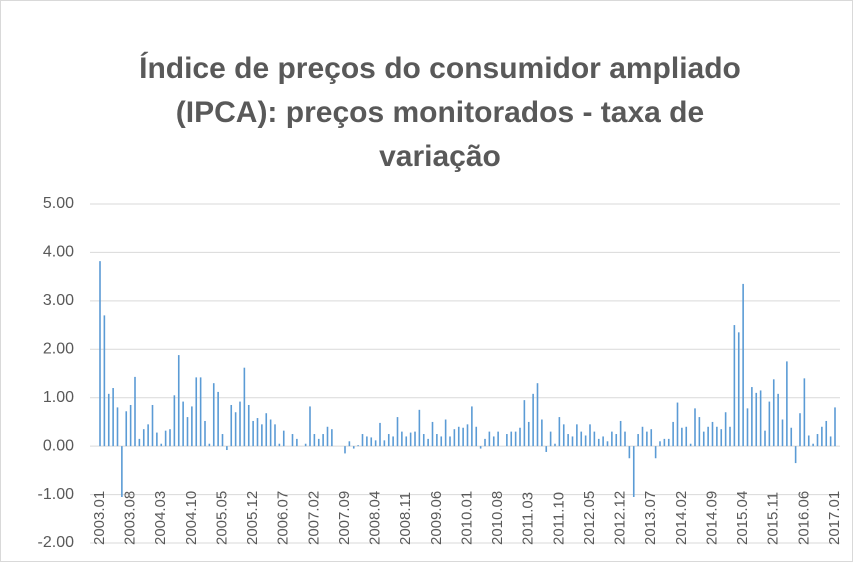  What do you see at coordinates (252, 518) in the screenshot?
I see `x-tick-label: 2005.12` at bounding box center [252, 518].